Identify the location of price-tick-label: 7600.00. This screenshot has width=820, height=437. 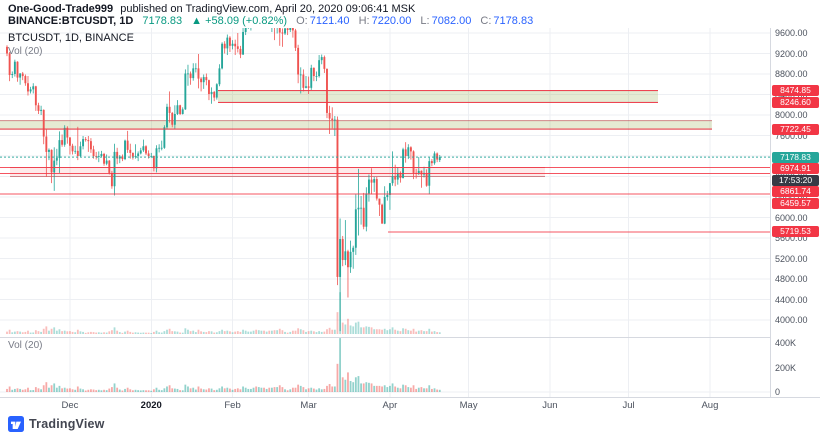
(791, 135).